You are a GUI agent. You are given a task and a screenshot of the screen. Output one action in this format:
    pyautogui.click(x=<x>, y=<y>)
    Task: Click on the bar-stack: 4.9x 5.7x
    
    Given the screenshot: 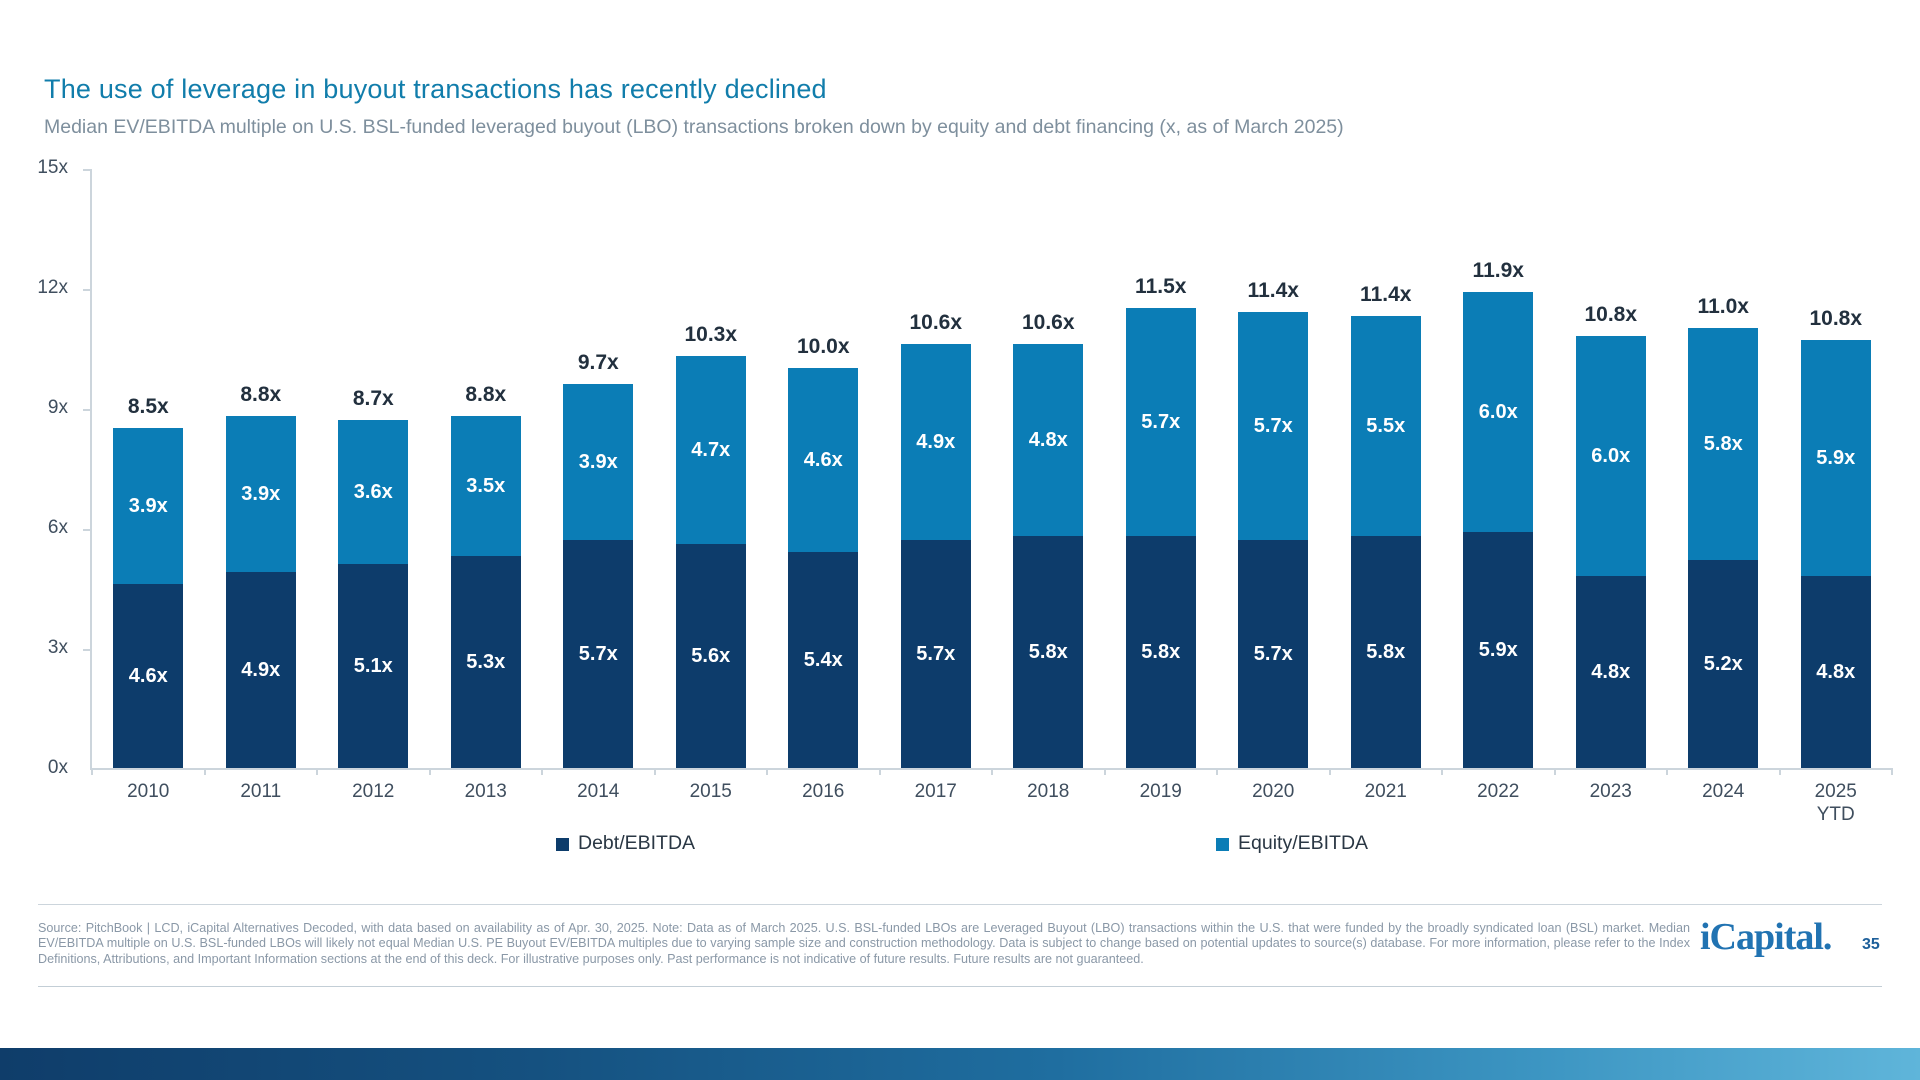 What is the action you would take?
    pyautogui.click(x=935, y=556)
    